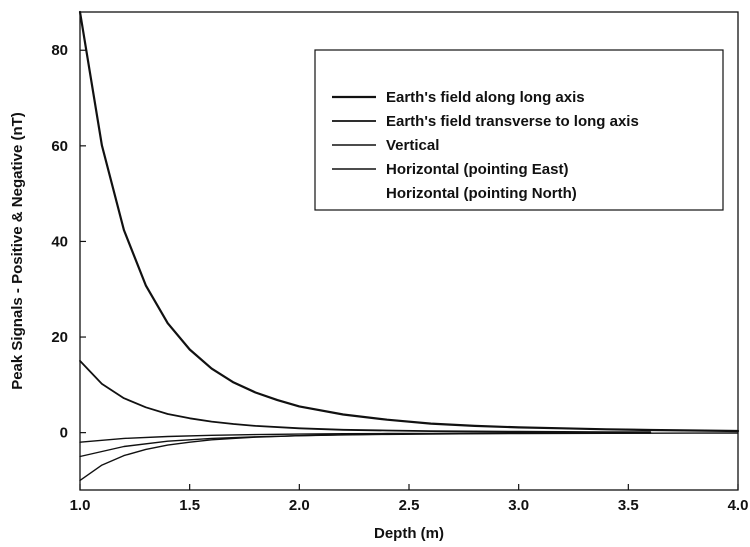 This screenshot has width=750, height=547. Describe the element at coordinates (628, 505) in the screenshot. I see `x-tick-label: 3.5` at that location.